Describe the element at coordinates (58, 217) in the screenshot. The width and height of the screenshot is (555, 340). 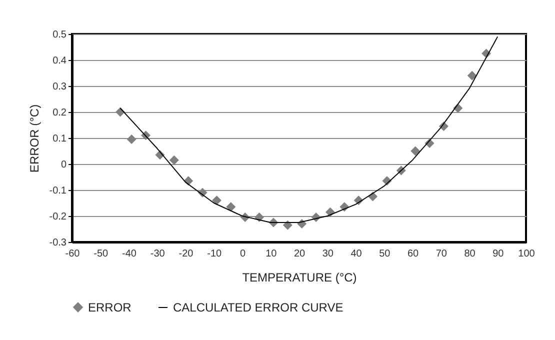
I see `y-tick-label: -0.2` at that location.